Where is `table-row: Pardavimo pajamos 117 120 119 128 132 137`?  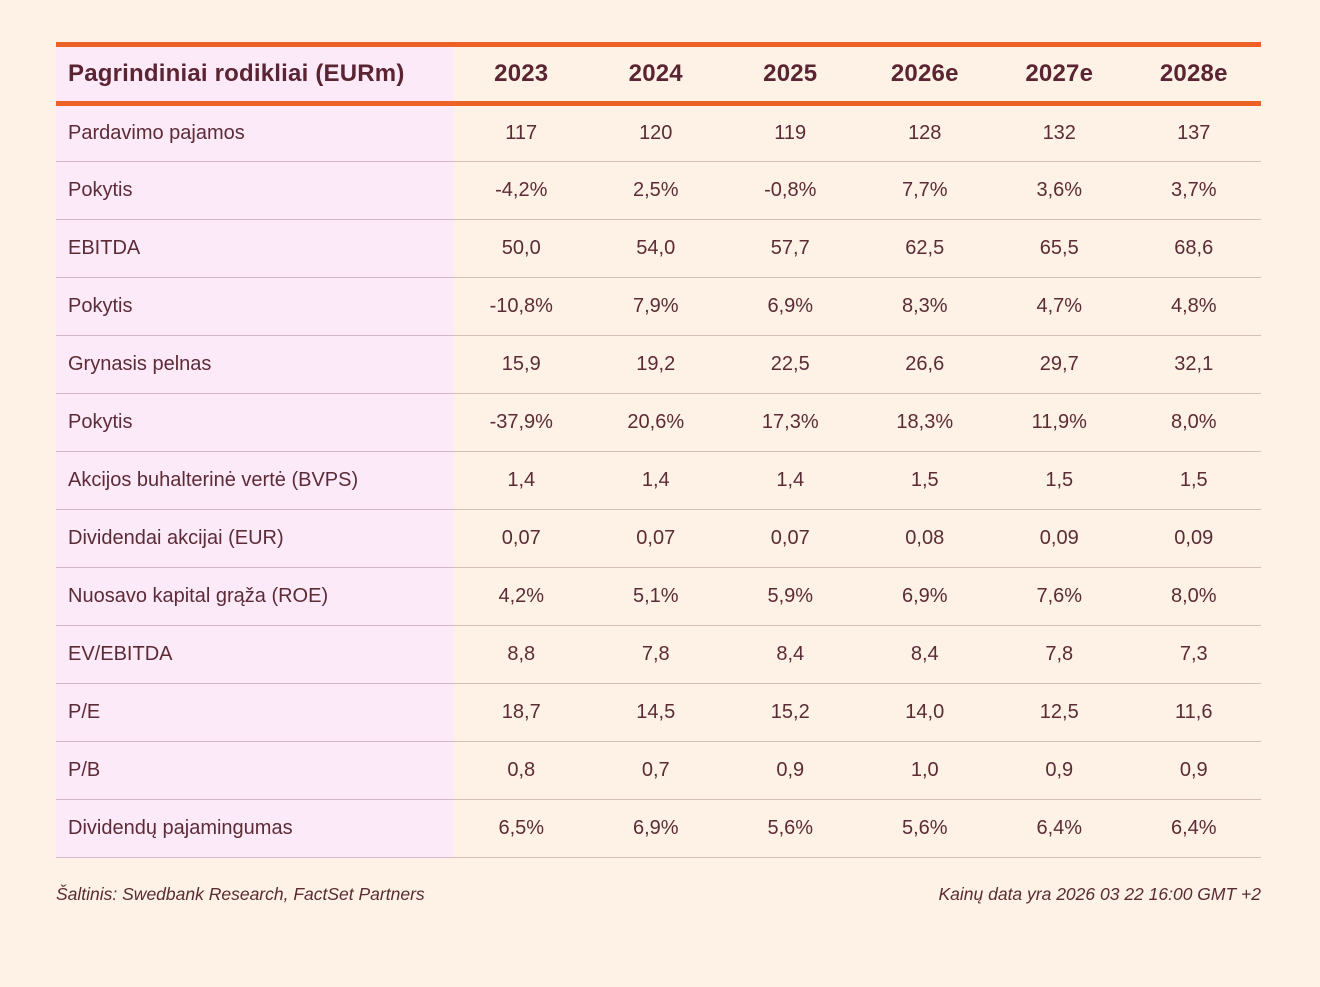 table-row: Pardavimo pajamos 117 120 119 128 132 137 is located at coordinates (658, 132).